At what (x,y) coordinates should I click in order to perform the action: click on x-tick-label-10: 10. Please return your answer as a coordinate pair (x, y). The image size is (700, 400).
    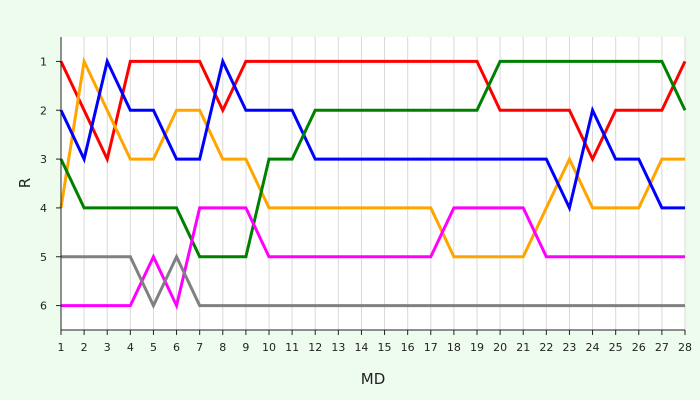
    Looking at the image, I should click on (269, 347).